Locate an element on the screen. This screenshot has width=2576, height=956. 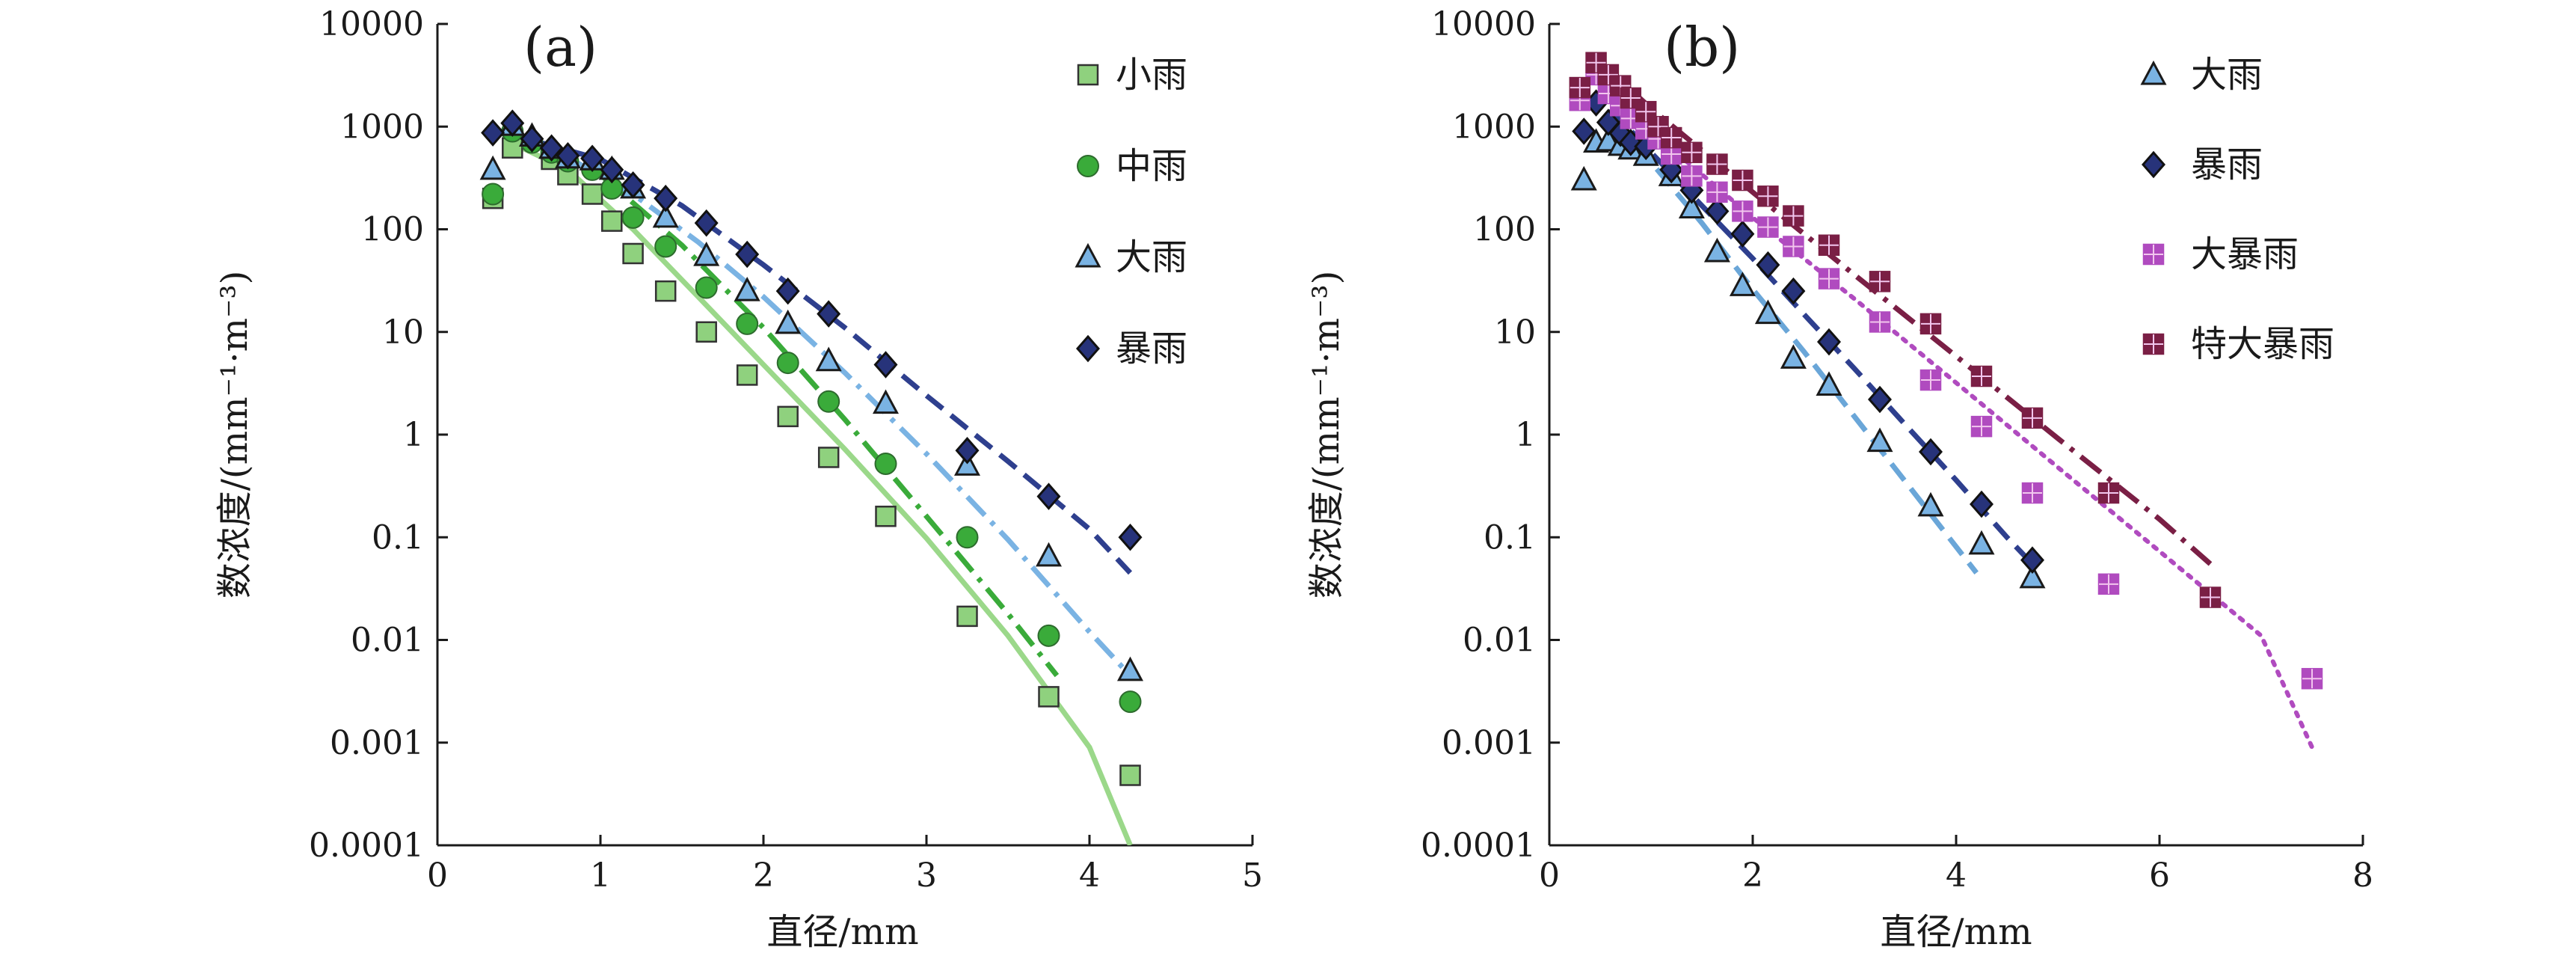
legend-label: 暴雨 is located at coordinates (1151, 349).